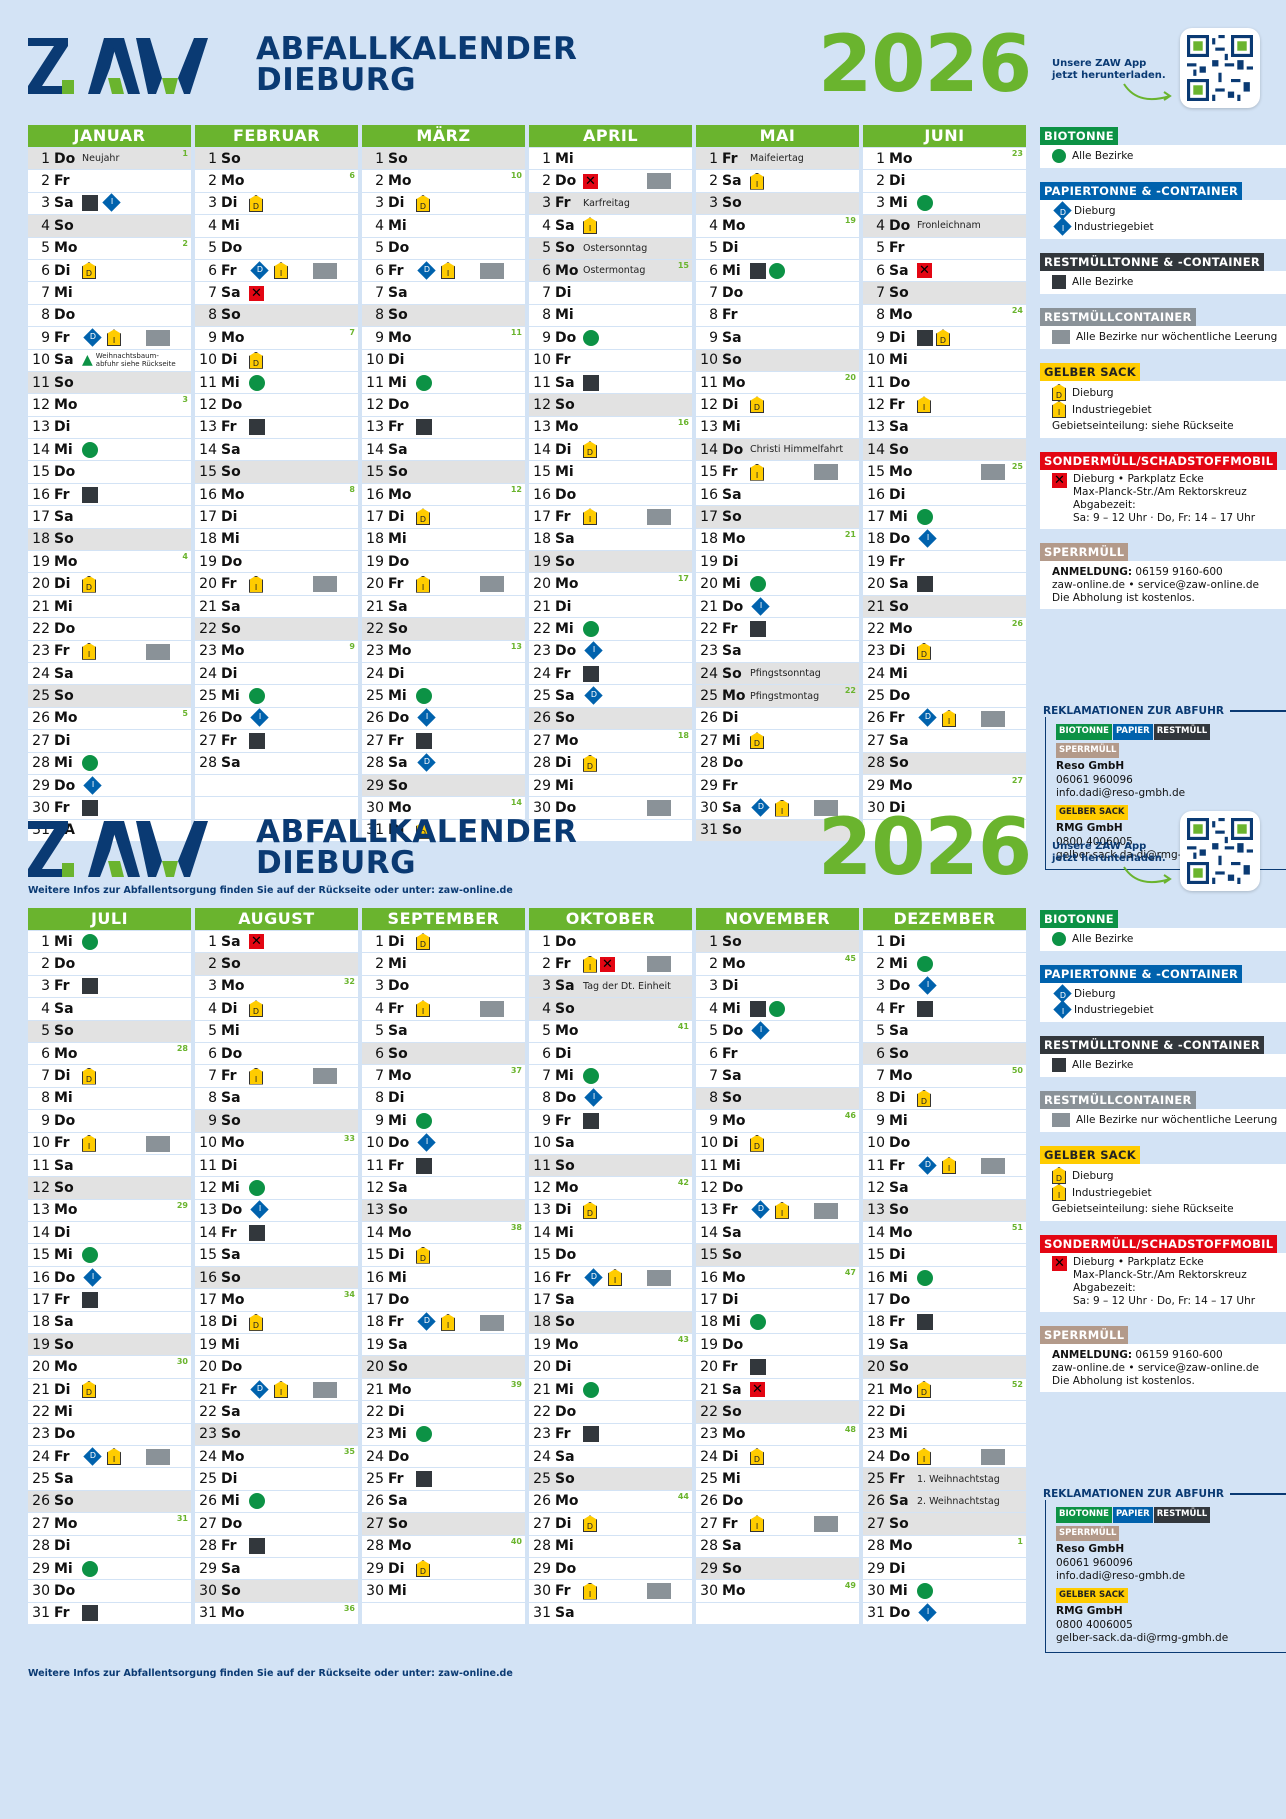  I want to click on day-row: 8 So, so click(276, 316).